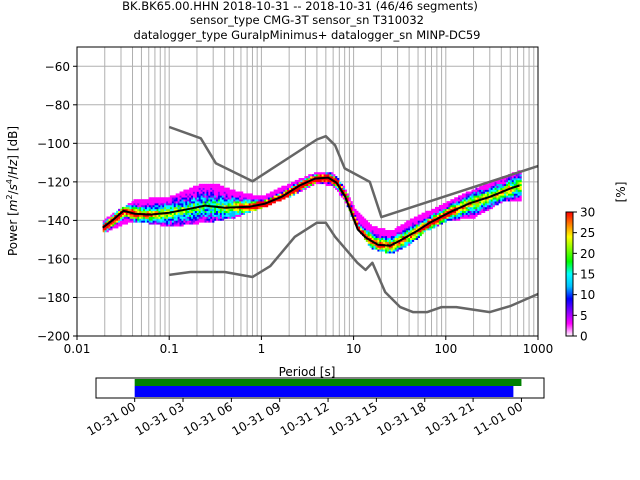 This screenshot has width=640, height=480. What do you see at coordinates (53, 298) in the screenshot?
I see `y-tick-label: −180` at bounding box center [53, 298].